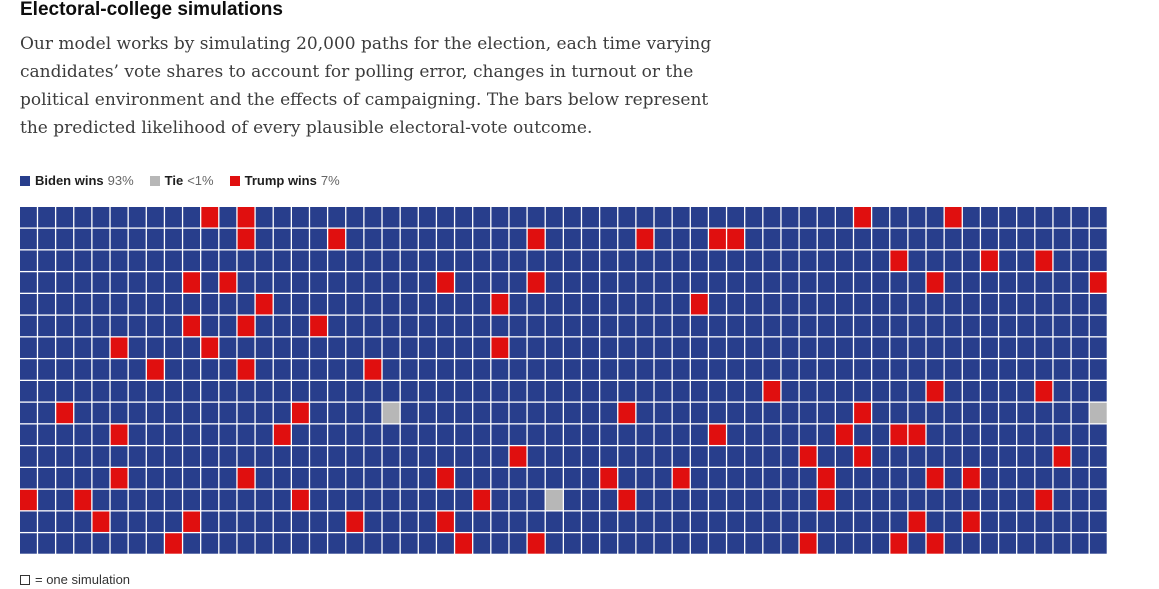  Describe the element at coordinates (25, 579) in the screenshot. I see `unit-square-icon` at that location.